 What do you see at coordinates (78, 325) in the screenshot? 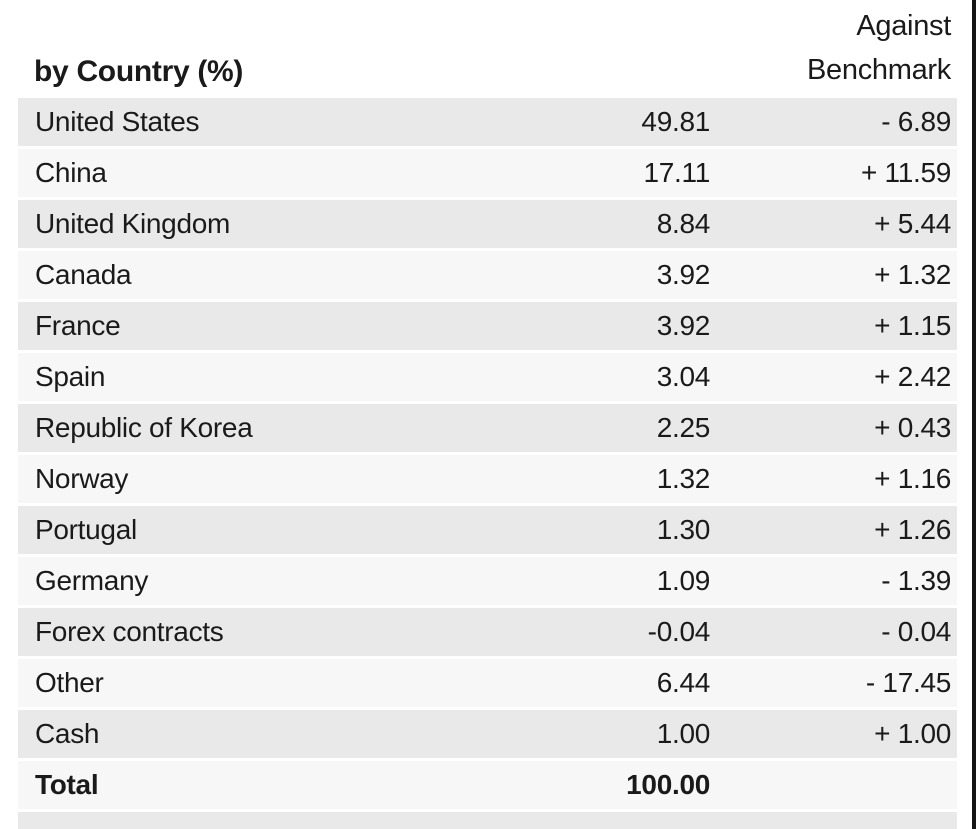
I see `country-name: France` at bounding box center [78, 325].